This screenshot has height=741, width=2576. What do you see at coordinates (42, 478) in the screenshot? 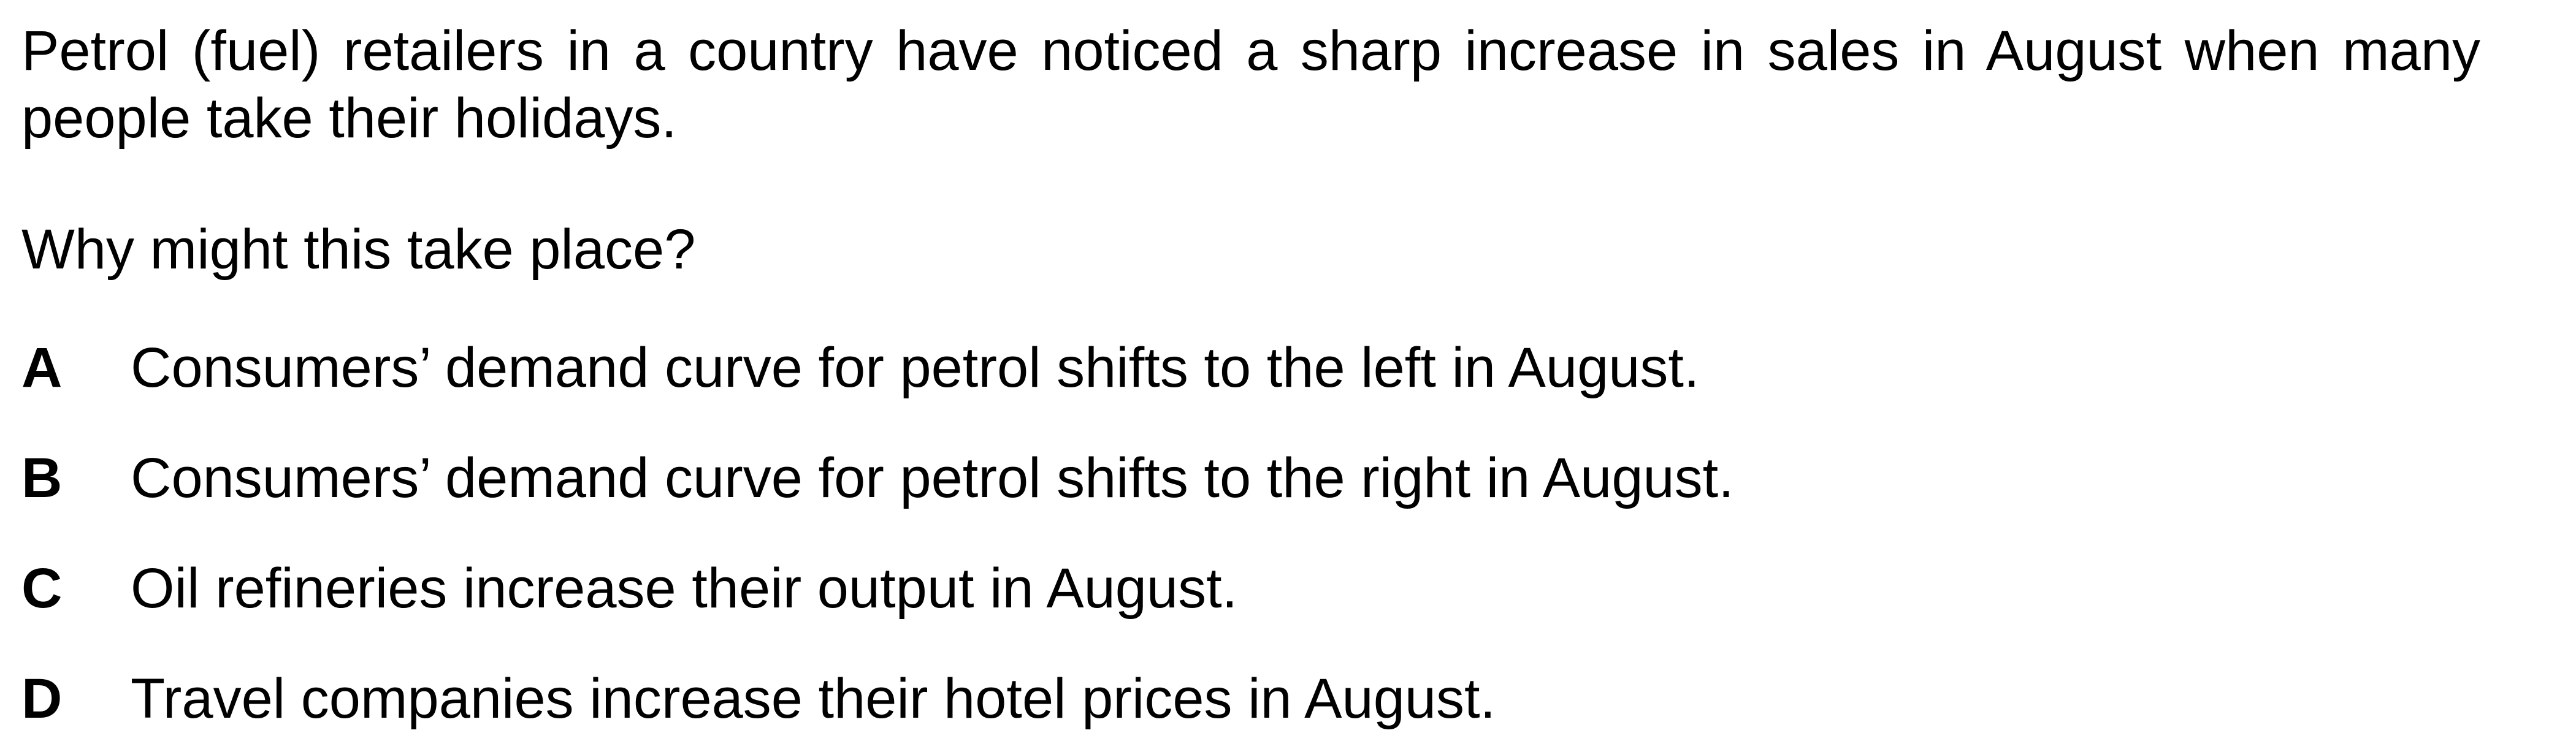
I see `option-letter: B` at bounding box center [42, 478].